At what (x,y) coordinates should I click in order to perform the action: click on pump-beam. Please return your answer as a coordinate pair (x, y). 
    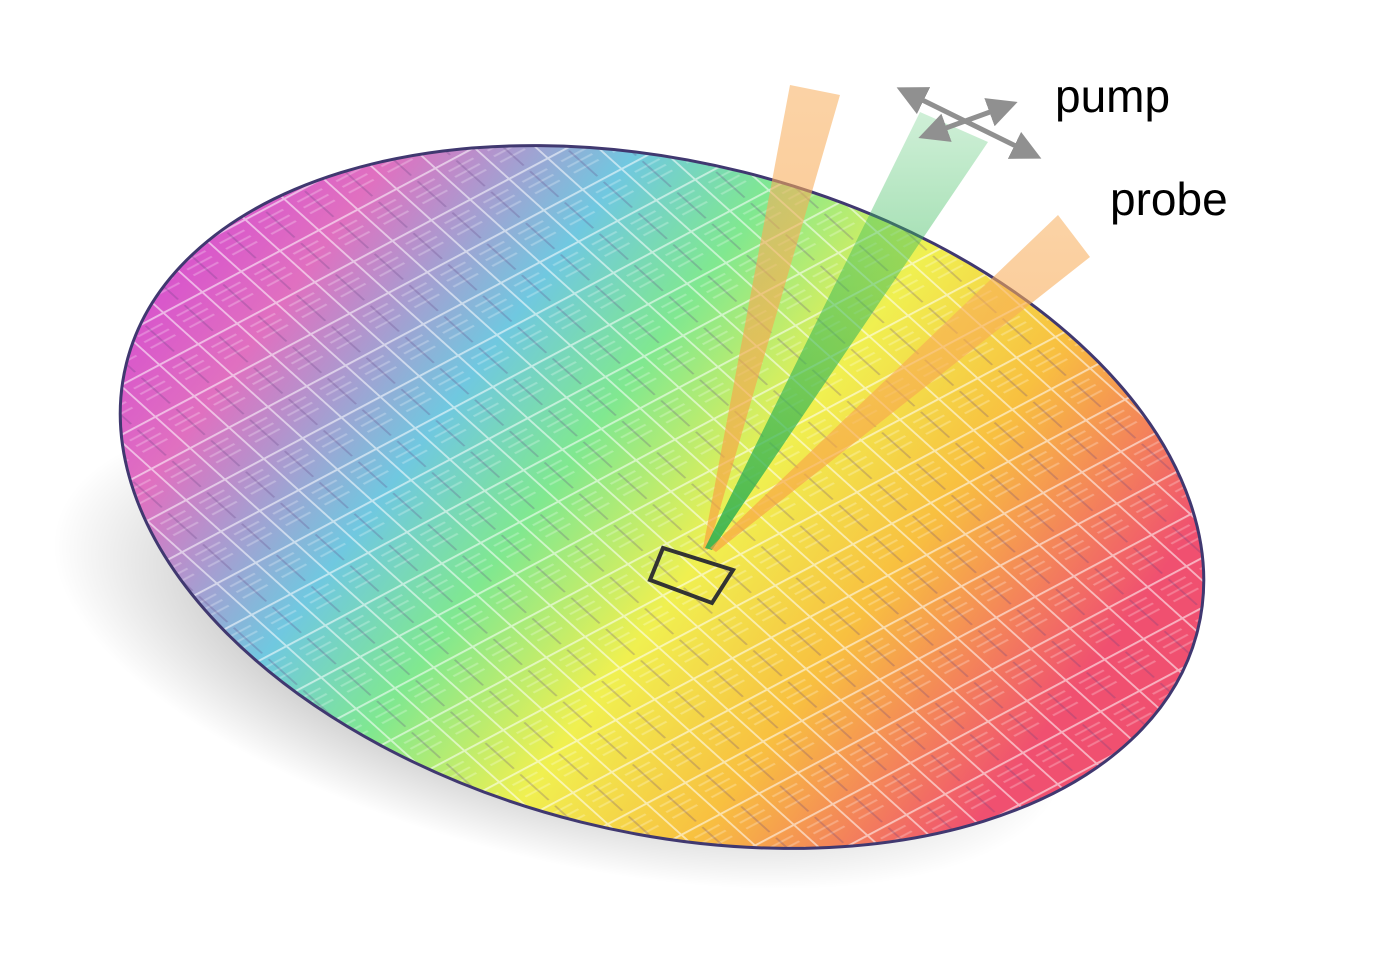
    Looking at the image, I should click on (846, 331).